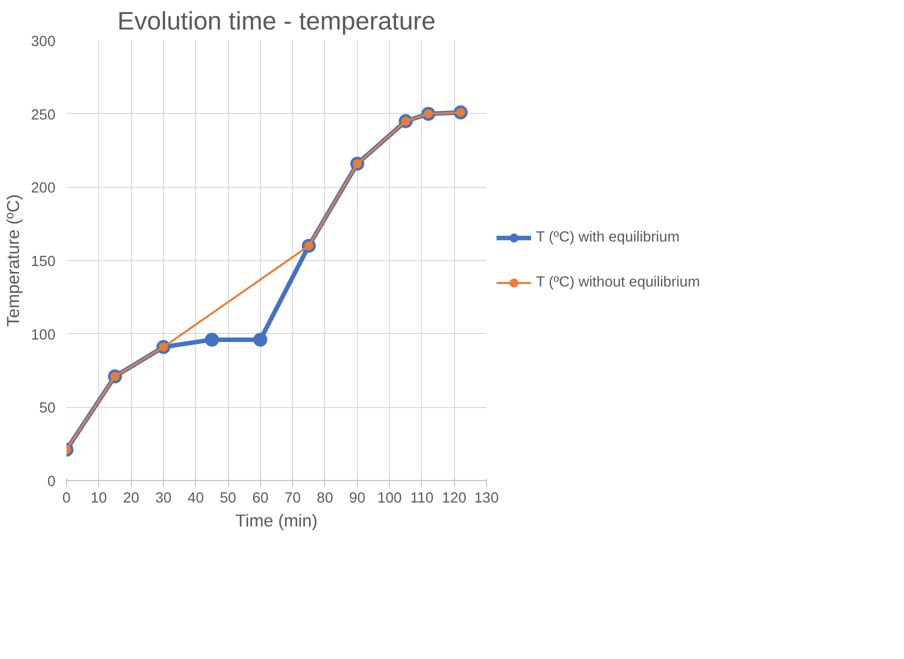 This screenshot has height=659, width=904. What do you see at coordinates (325, 498) in the screenshot?
I see `x-tick-label: 80` at bounding box center [325, 498].